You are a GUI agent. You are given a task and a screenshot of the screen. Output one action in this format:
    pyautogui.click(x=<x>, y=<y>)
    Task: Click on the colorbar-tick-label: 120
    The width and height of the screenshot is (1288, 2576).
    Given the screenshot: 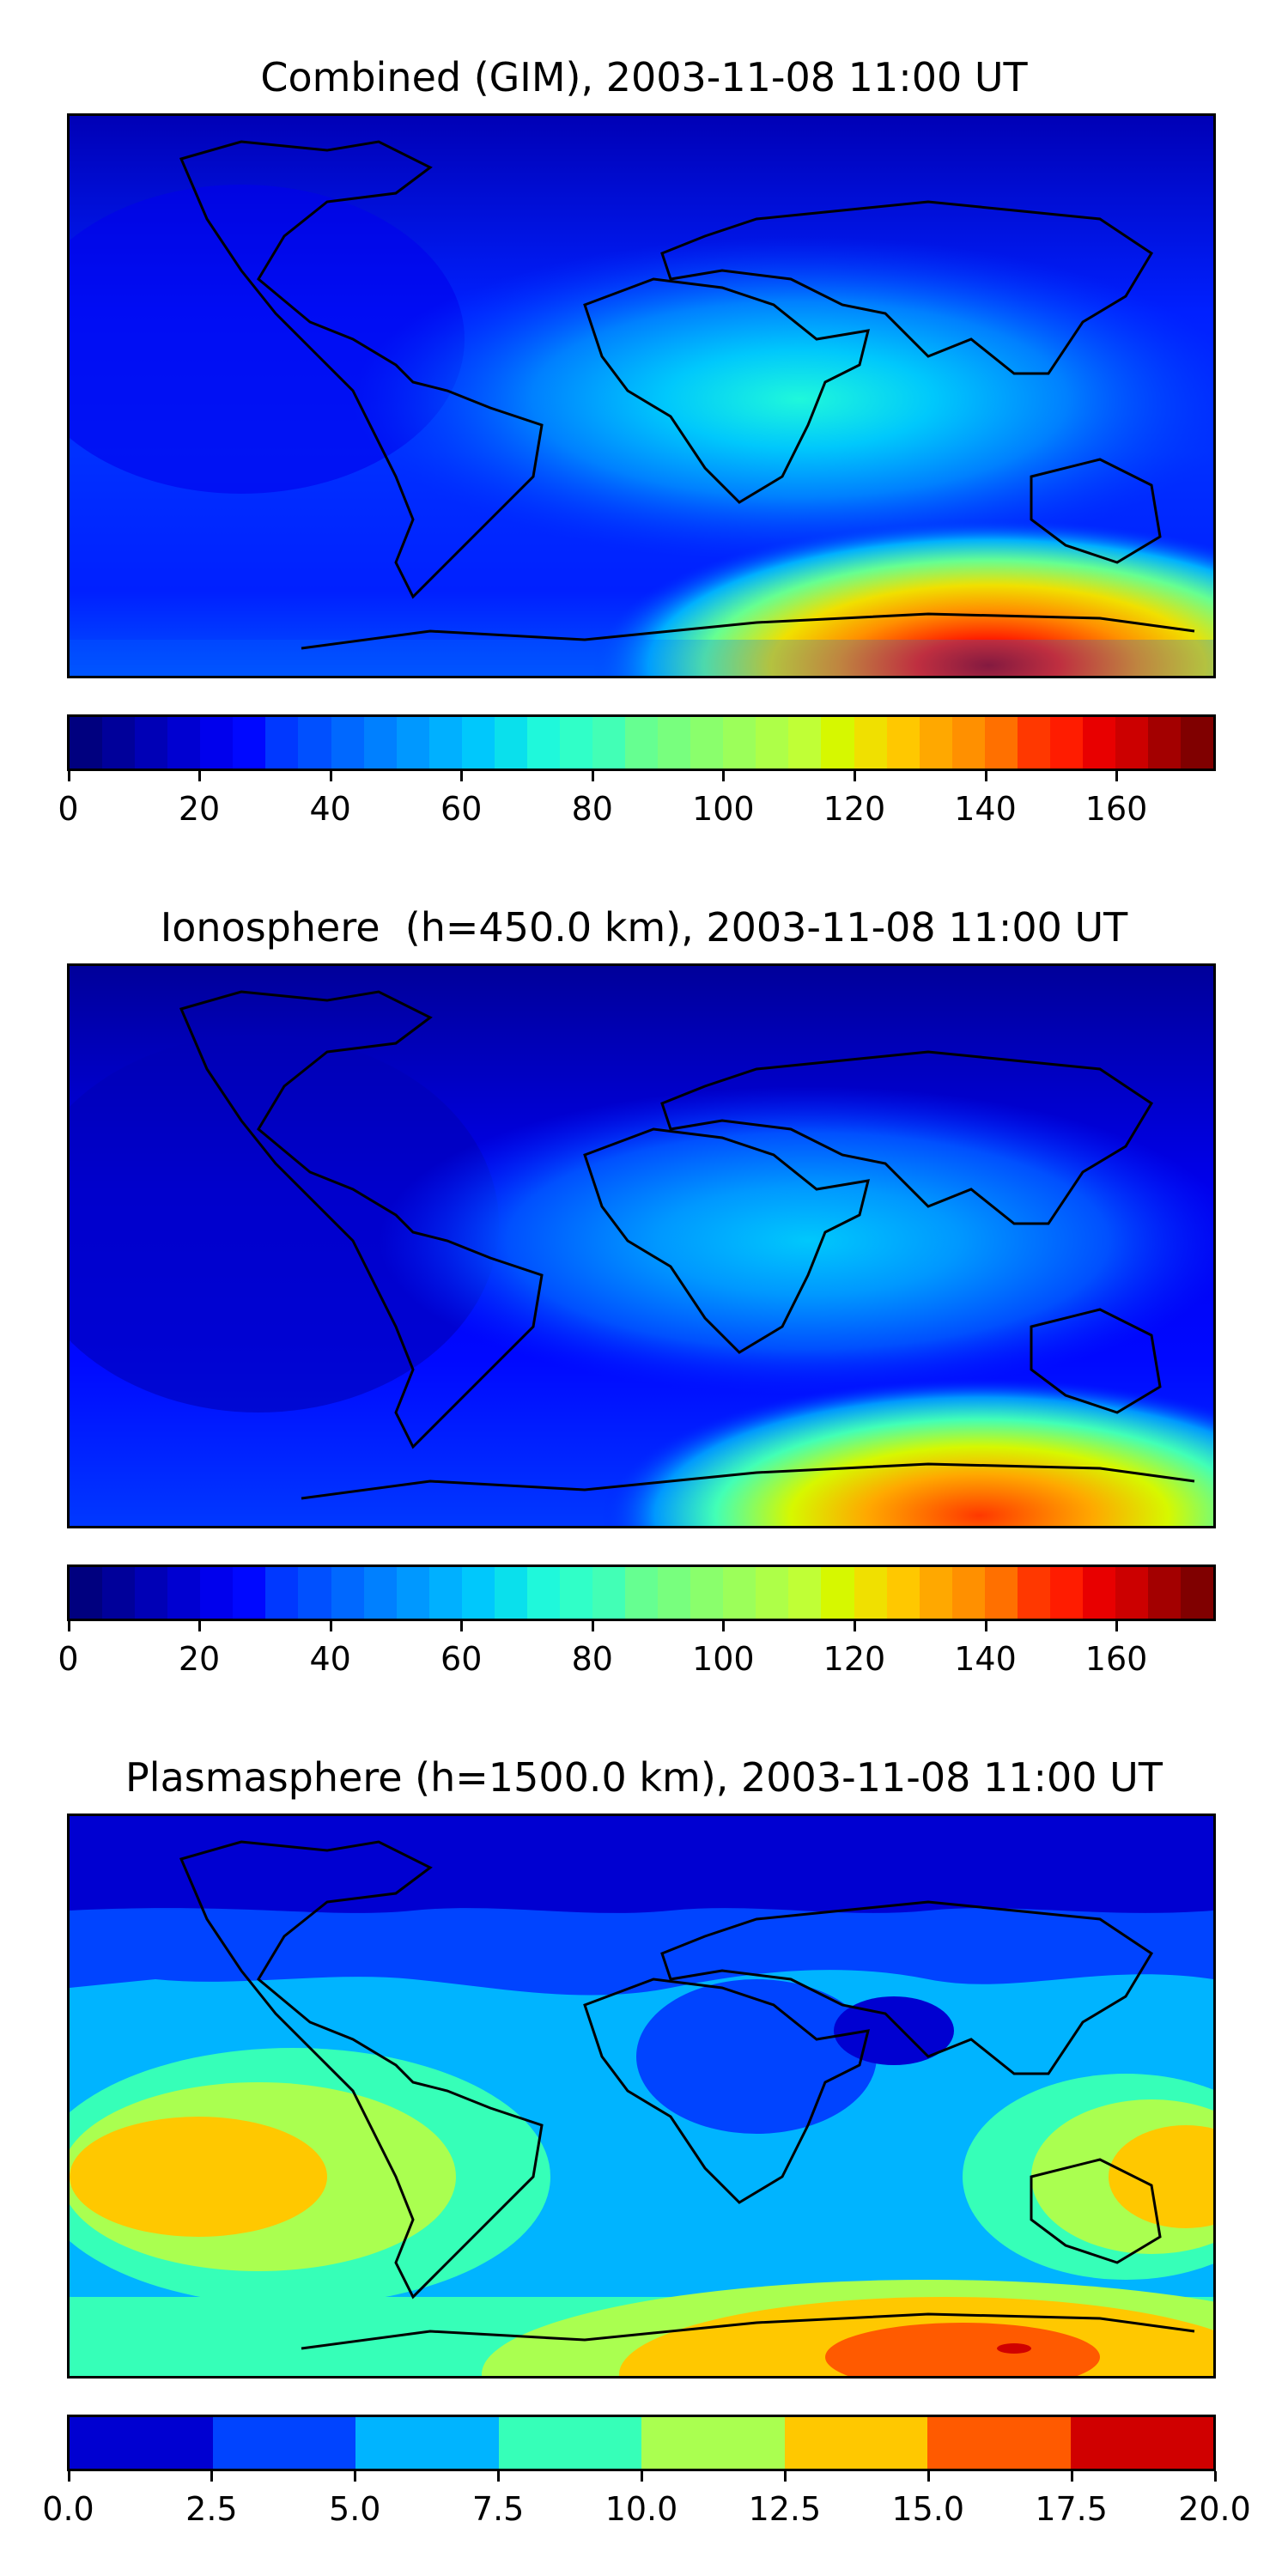 What is the action you would take?
    pyautogui.click(x=854, y=809)
    